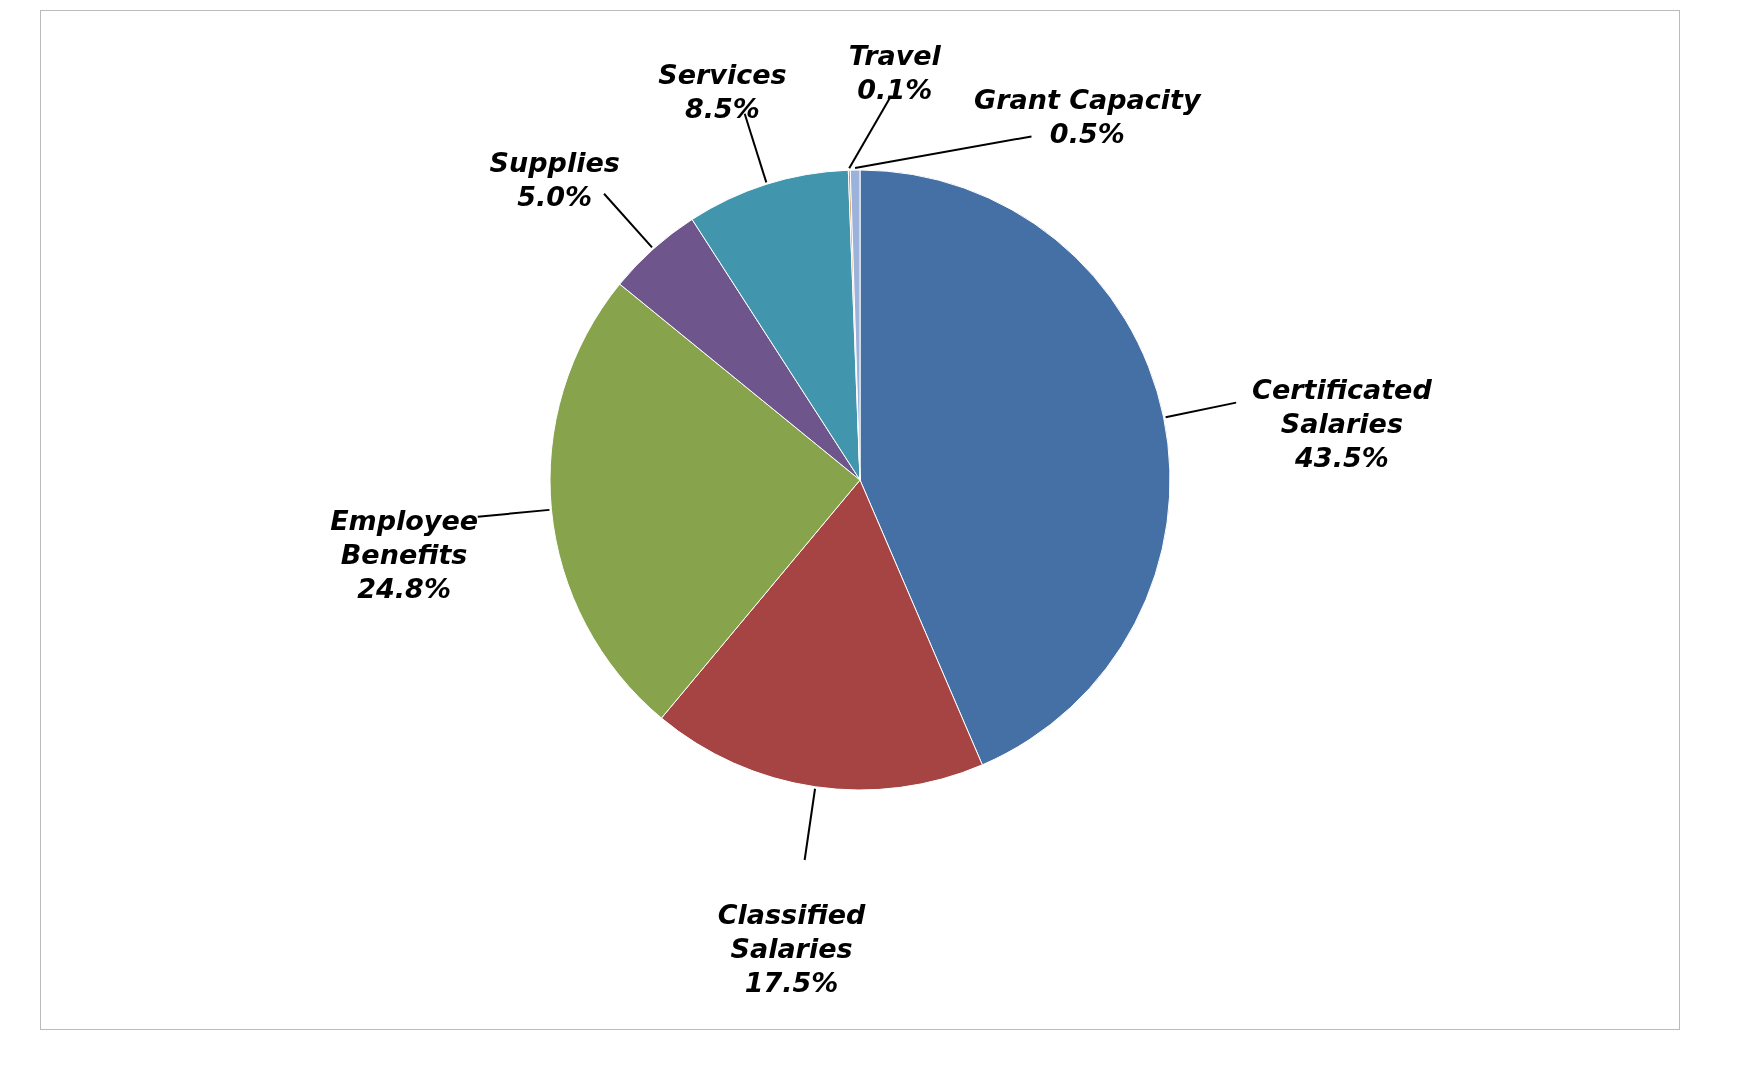 This screenshot has height=1070, width=1739. I want to click on slice-label: Travel, so click(895, 56).